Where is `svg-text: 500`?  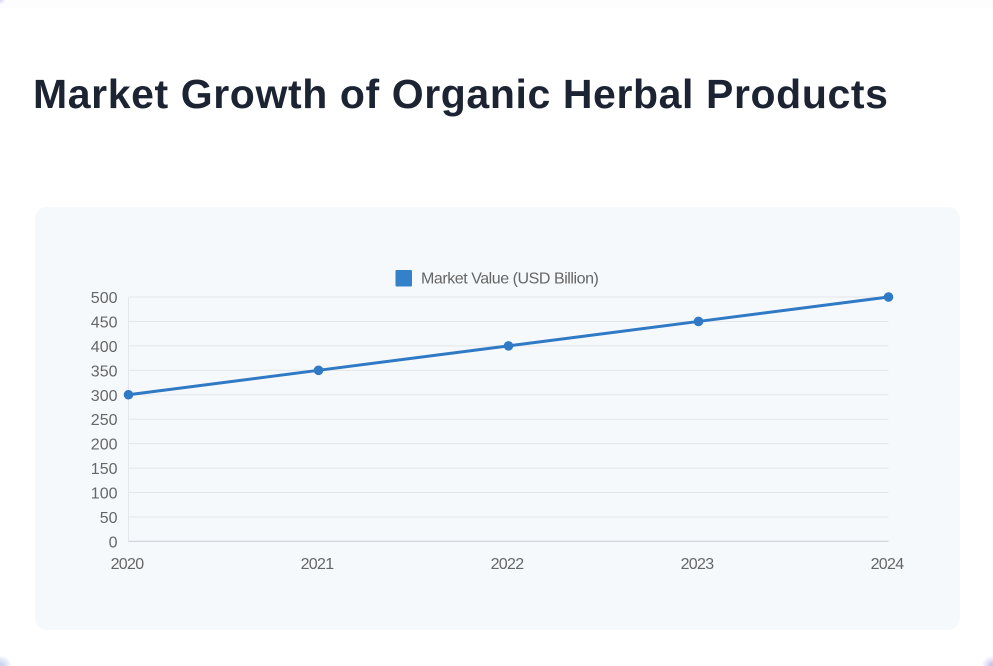 svg-text: 500 is located at coordinates (104, 298).